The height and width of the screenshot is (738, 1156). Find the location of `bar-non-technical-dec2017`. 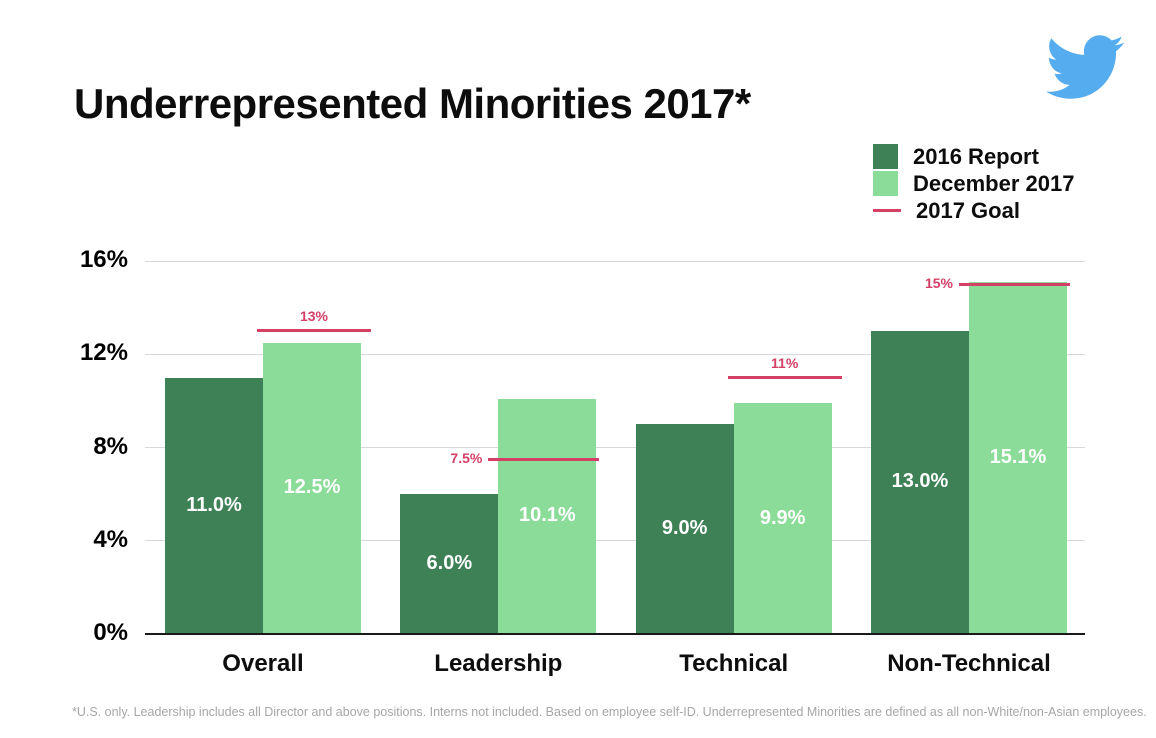

bar-non-technical-dec2017 is located at coordinates (1017, 457).